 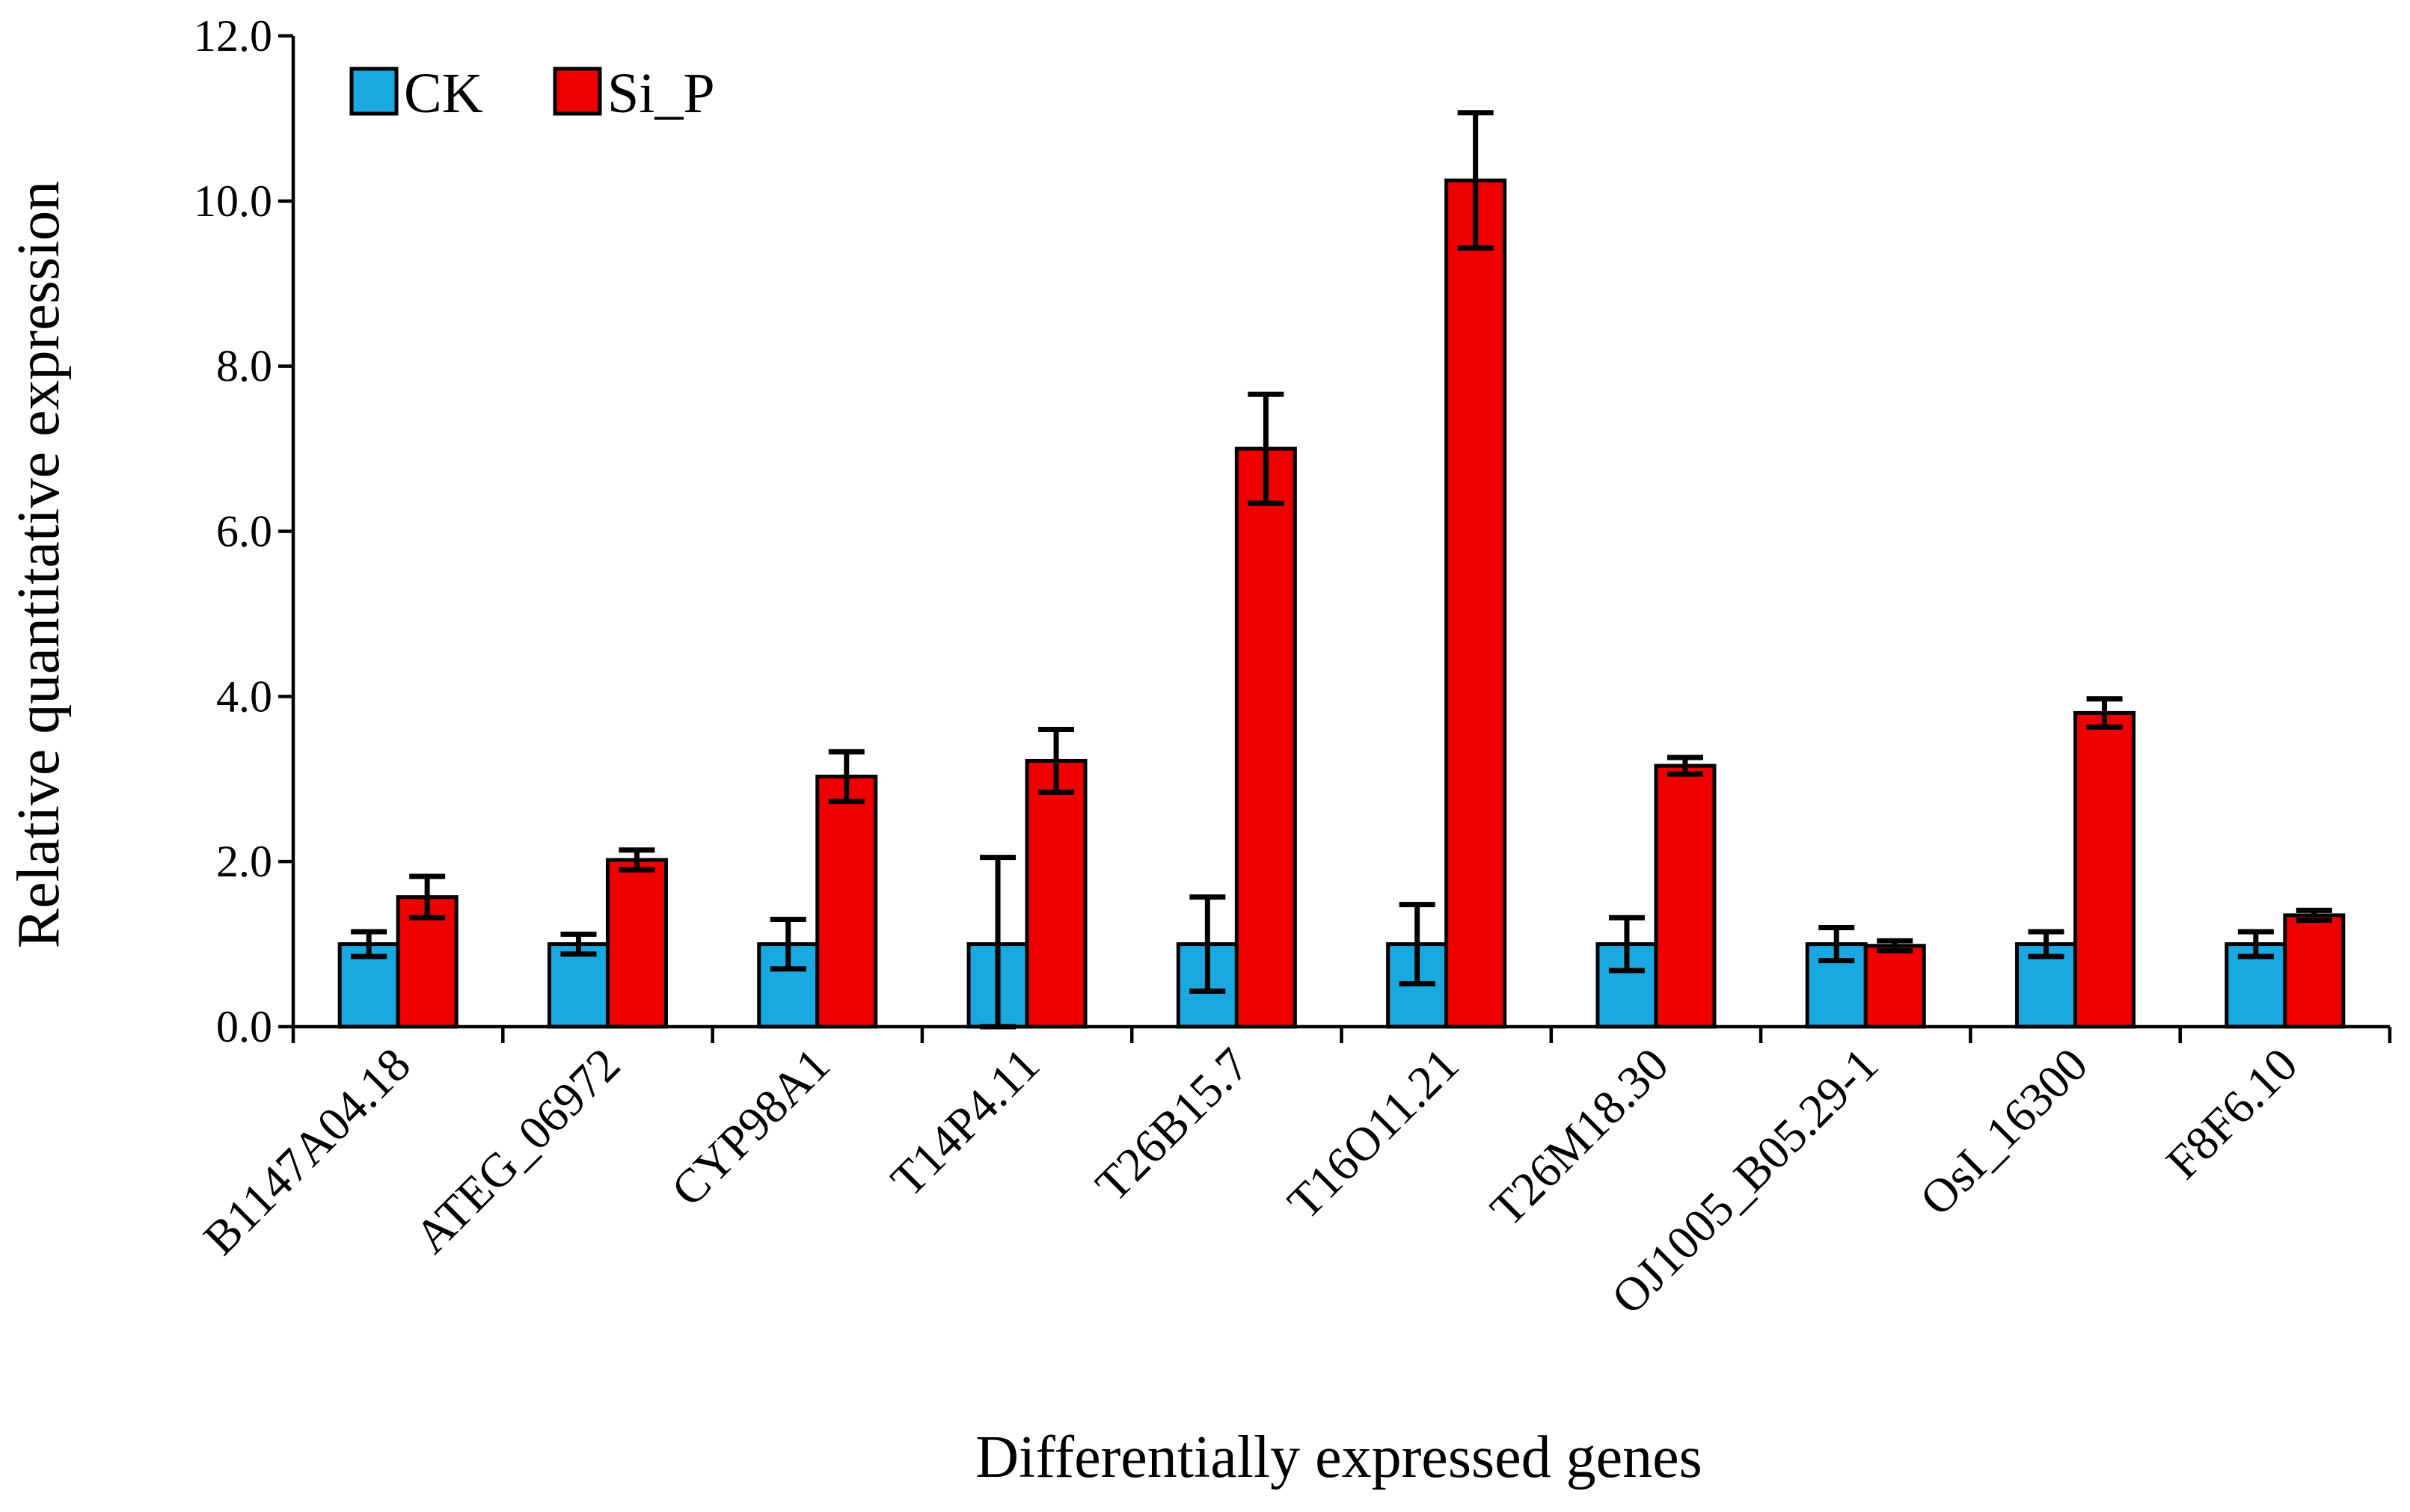 What do you see at coordinates (306, 1151) in the screenshot?
I see `x-tick-label: B1147A04.18` at bounding box center [306, 1151].